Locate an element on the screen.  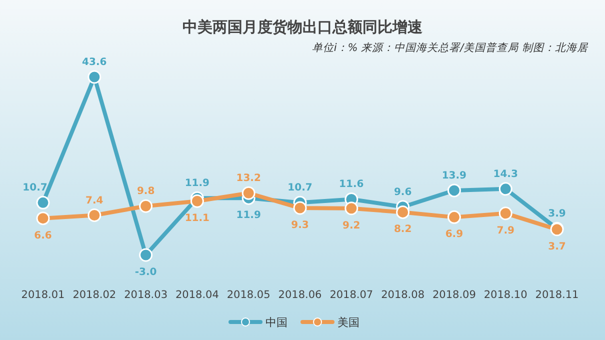
data-label: 13.2 is located at coordinates (248, 178).